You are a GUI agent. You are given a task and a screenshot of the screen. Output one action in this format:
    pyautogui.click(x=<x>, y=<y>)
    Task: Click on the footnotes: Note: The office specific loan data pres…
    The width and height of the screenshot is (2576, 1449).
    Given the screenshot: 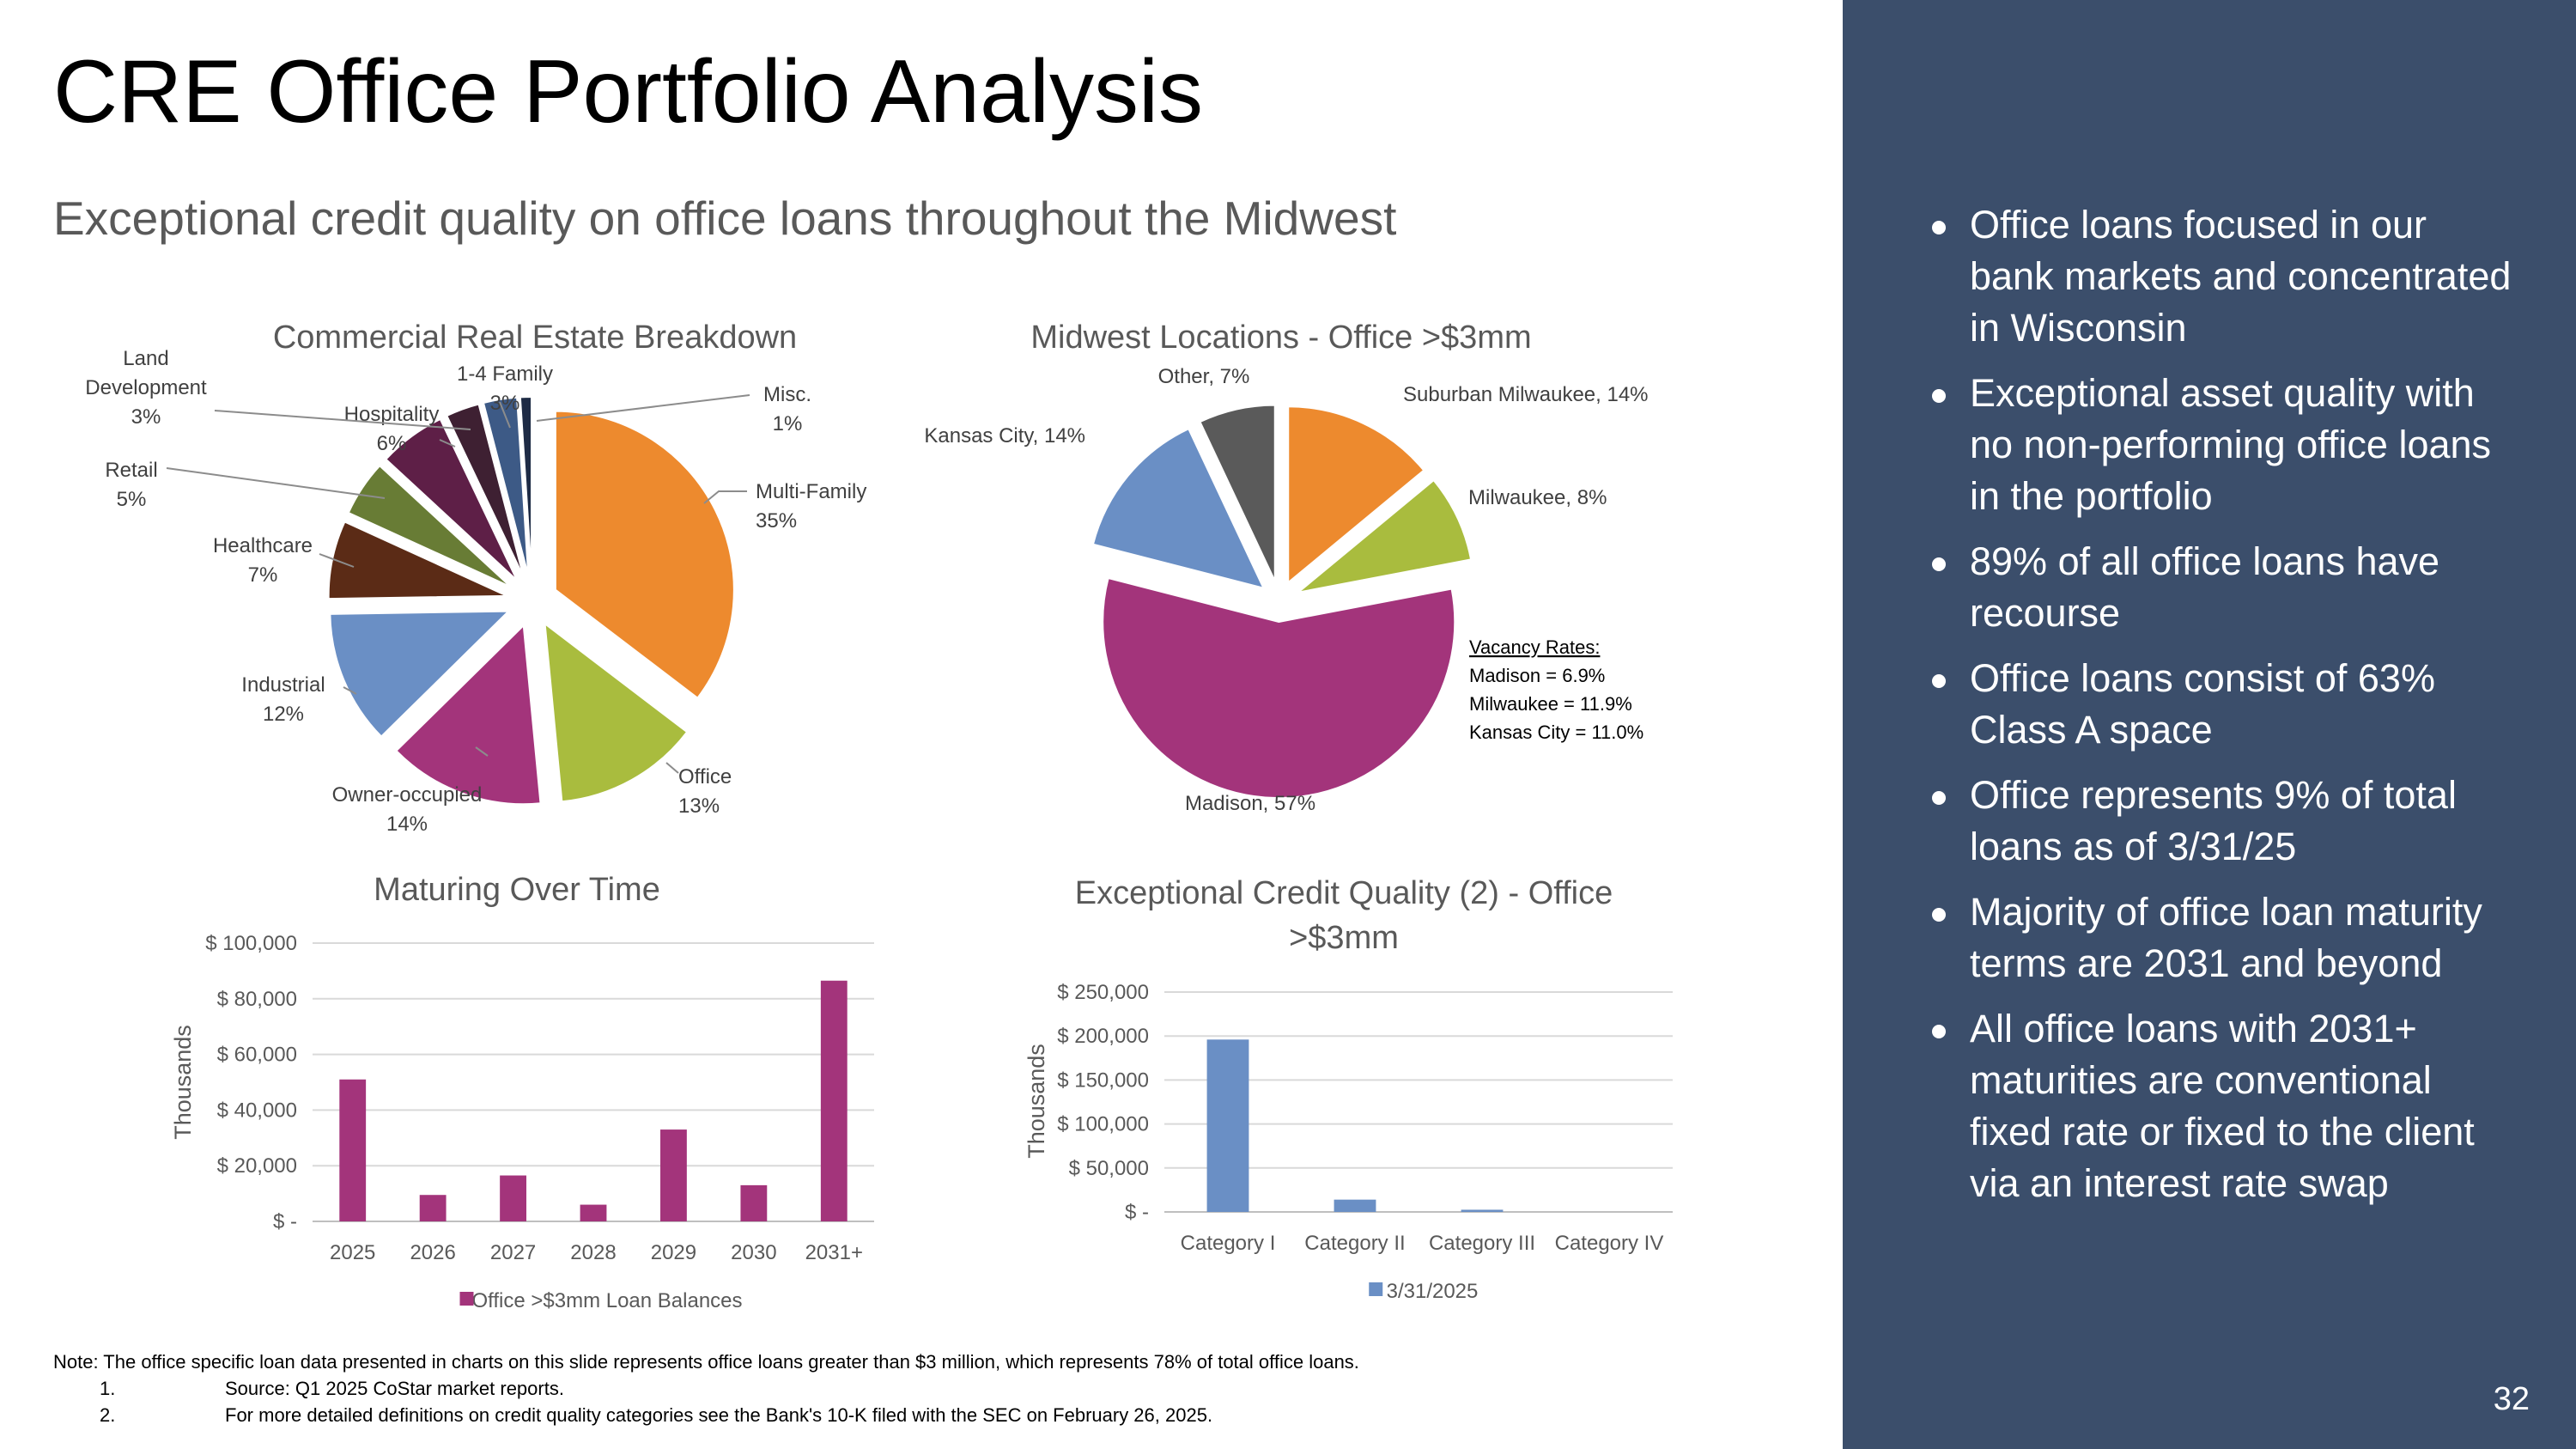 What is the action you would take?
    pyautogui.click(x=706, y=1388)
    